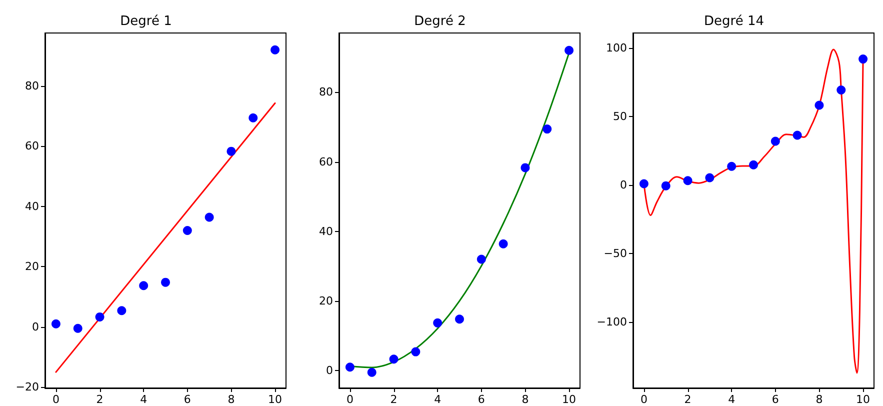  What do you see at coordinates (734, 21) in the screenshot?
I see `chart-title: Degré 14` at bounding box center [734, 21].